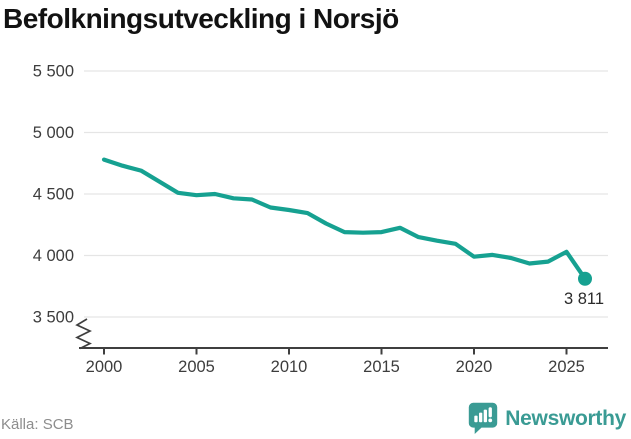 Image resolution: width=631 pixels, height=439 pixels. What do you see at coordinates (201, 18) in the screenshot?
I see `chart-title: Befolkningsutveckling i Norsjö` at bounding box center [201, 18].